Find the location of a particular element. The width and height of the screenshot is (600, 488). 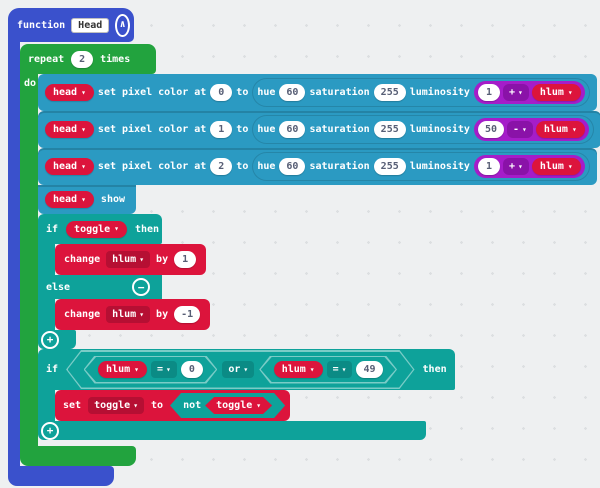

set-toggle-block: set toggle ▾ to not toggle ▾ is located at coordinates (173, 405).